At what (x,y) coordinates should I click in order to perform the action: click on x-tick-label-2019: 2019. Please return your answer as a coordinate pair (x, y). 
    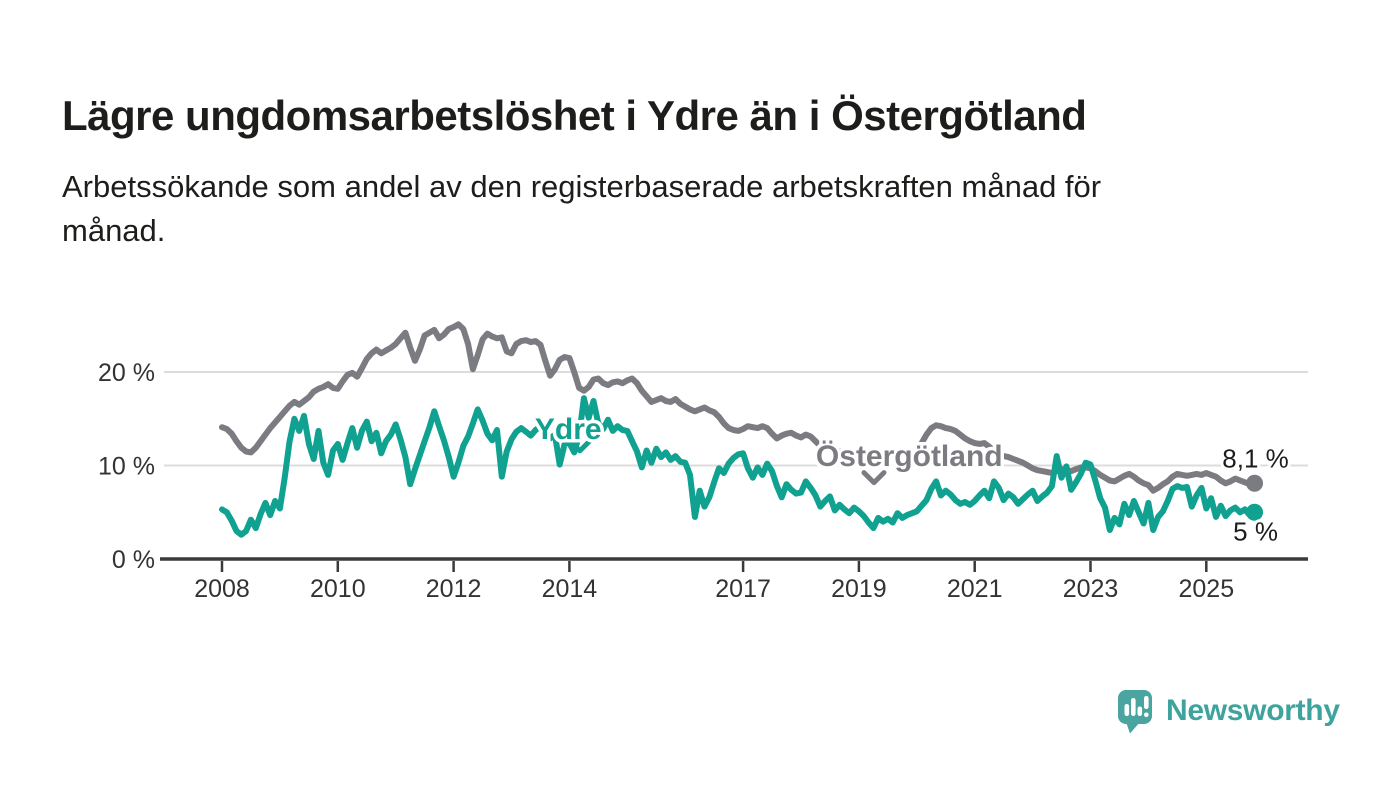
    Looking at the image, I should click on (859, 589).